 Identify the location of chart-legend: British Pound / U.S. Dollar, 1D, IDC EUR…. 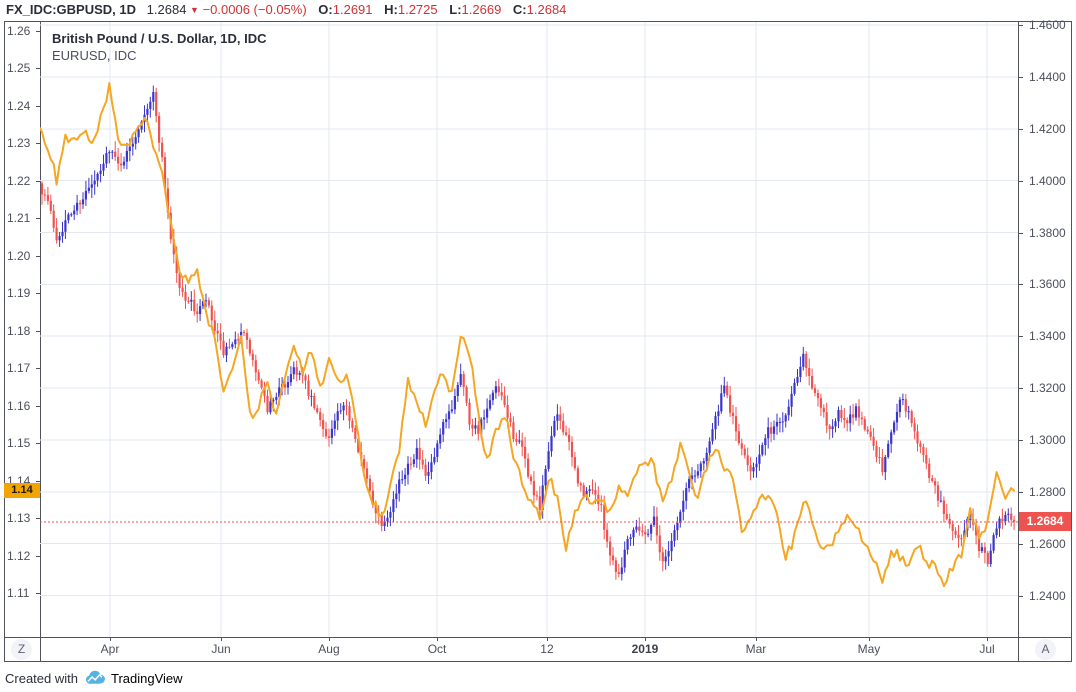
(159, 47).